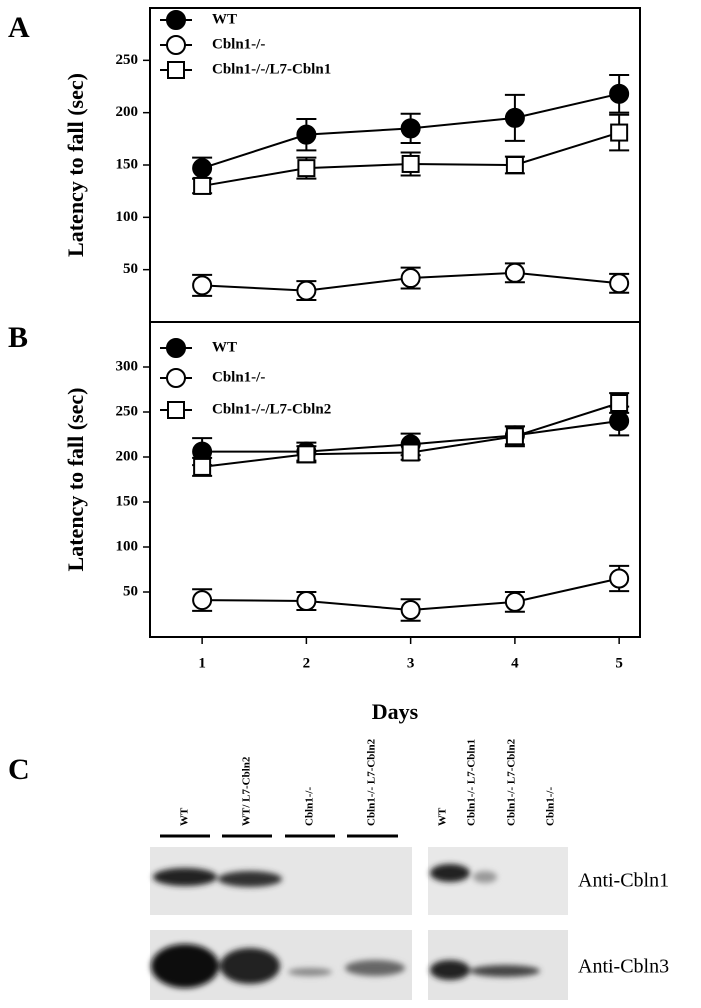 Image resolution: width=701 pixels, height=1008 pixels. Describe the element at coordinates (472, 782) in the screenshot. I see `lane-label: Cbln1-/- L7-Cbln1` at that location.